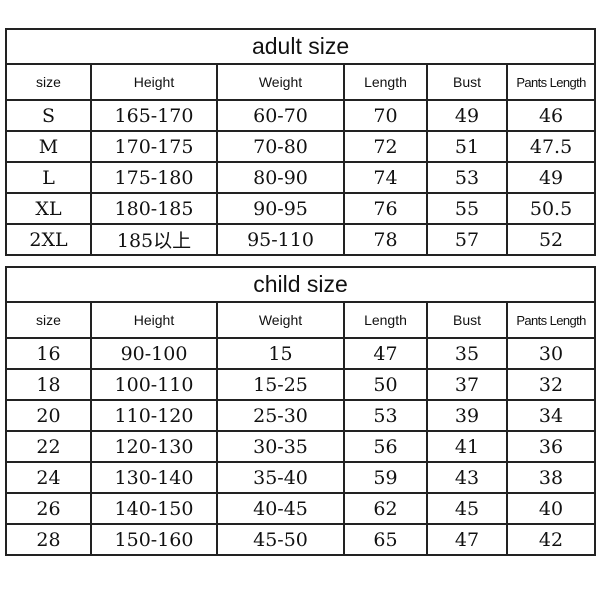  I want to click on table-cell: 70, so click(385, 115).